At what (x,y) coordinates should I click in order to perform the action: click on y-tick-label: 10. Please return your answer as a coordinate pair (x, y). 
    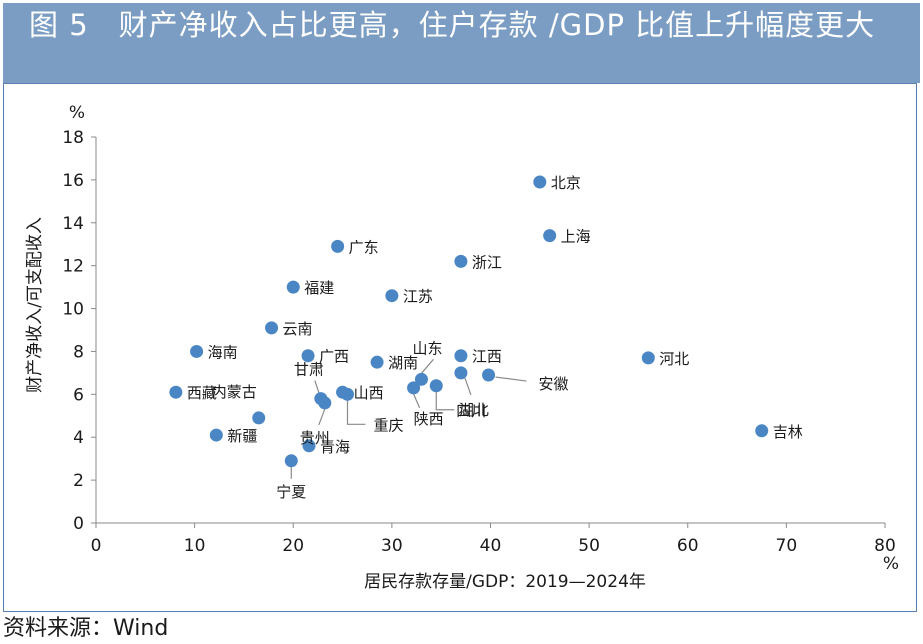
    Looking at the image, I should click on (73, 310).